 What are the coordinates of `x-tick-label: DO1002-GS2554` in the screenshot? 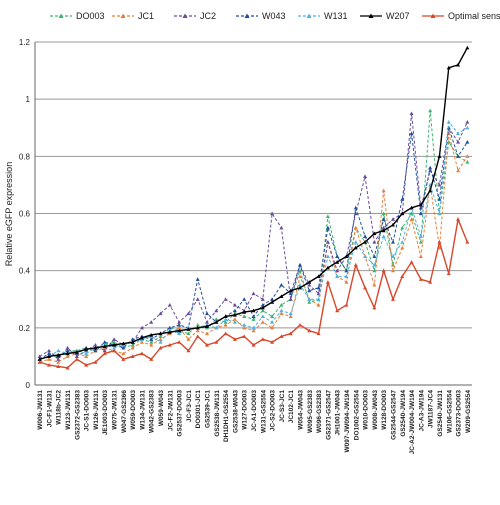 It's located at (356, 415).